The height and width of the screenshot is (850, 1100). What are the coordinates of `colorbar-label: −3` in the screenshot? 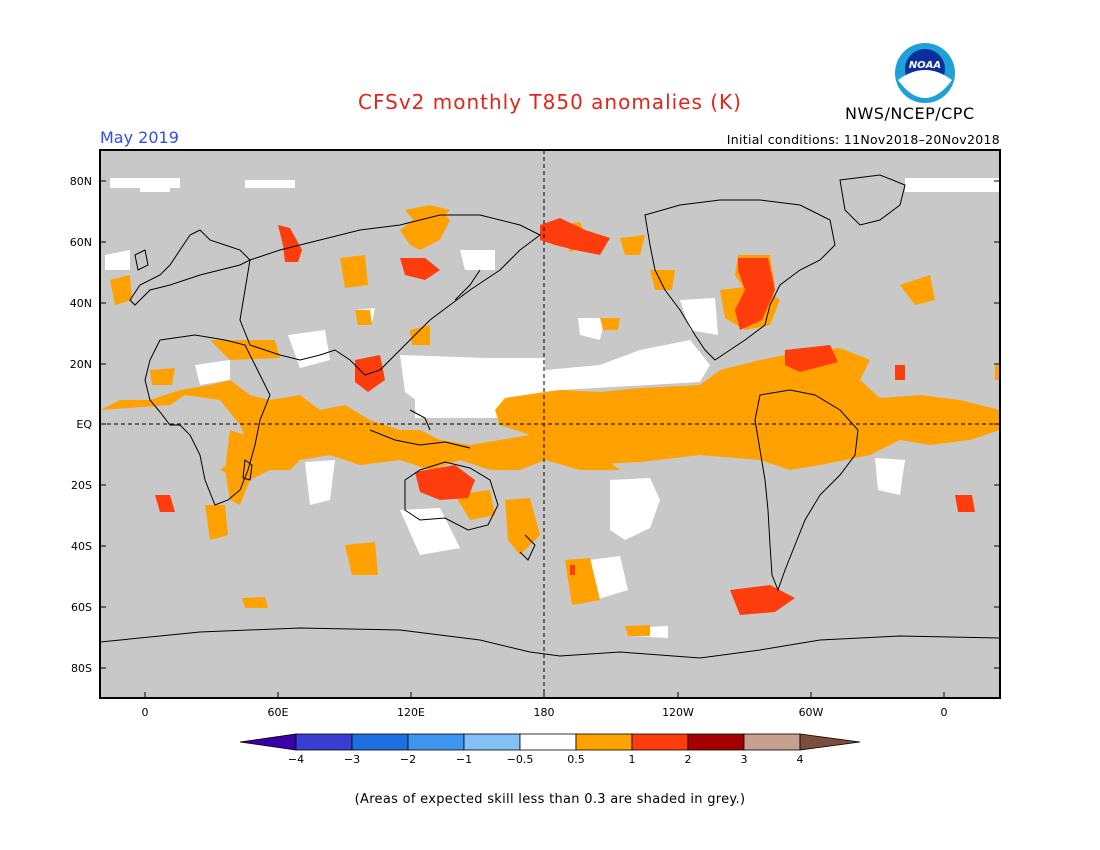 It's located at (352, 759).